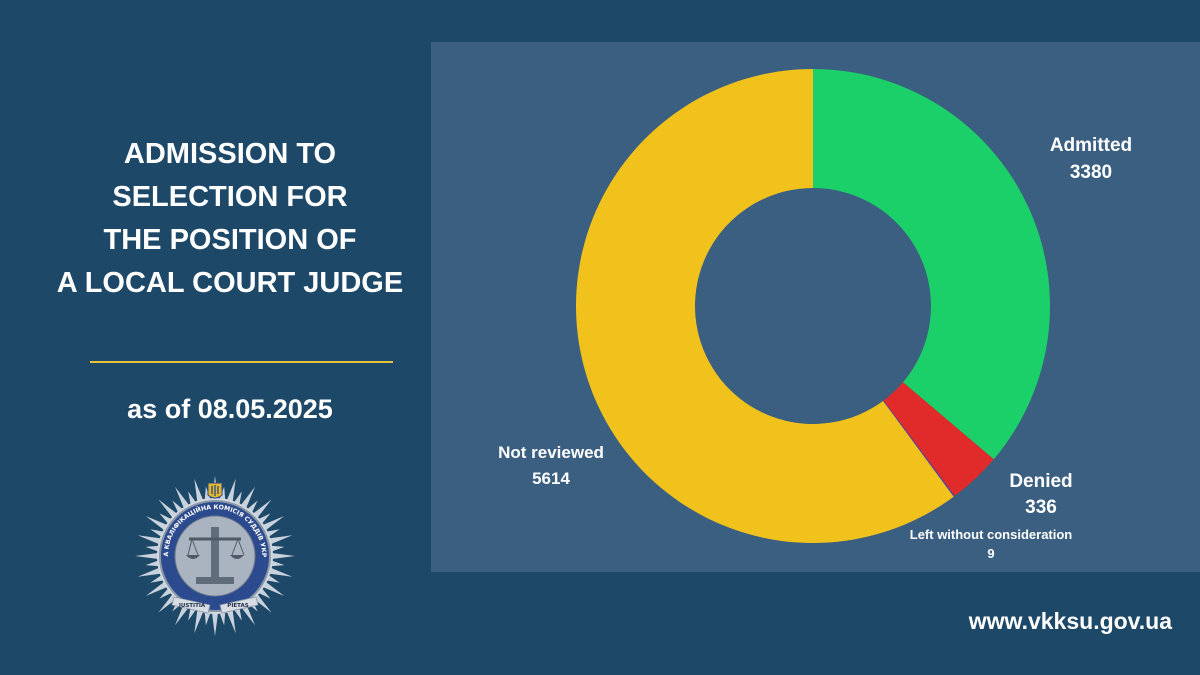 This screenshot has height=675, width=1200. I want to click on label-admitted-name: Admitted, so click(1091, 145).